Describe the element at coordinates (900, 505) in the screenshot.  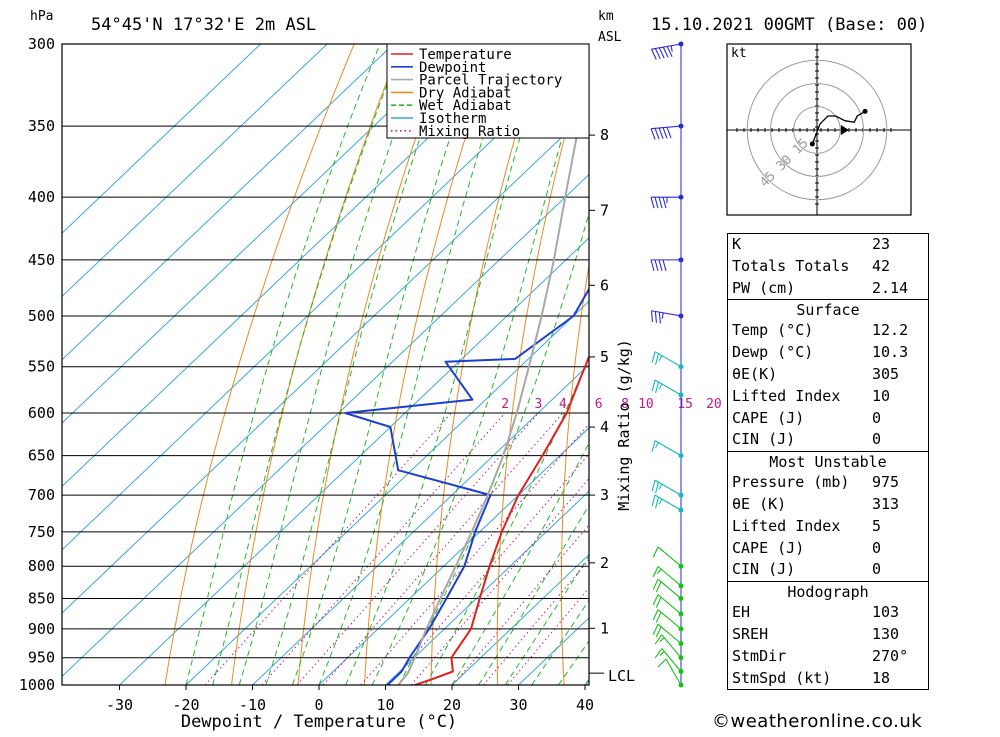
I see `index-value: 313` at that location.